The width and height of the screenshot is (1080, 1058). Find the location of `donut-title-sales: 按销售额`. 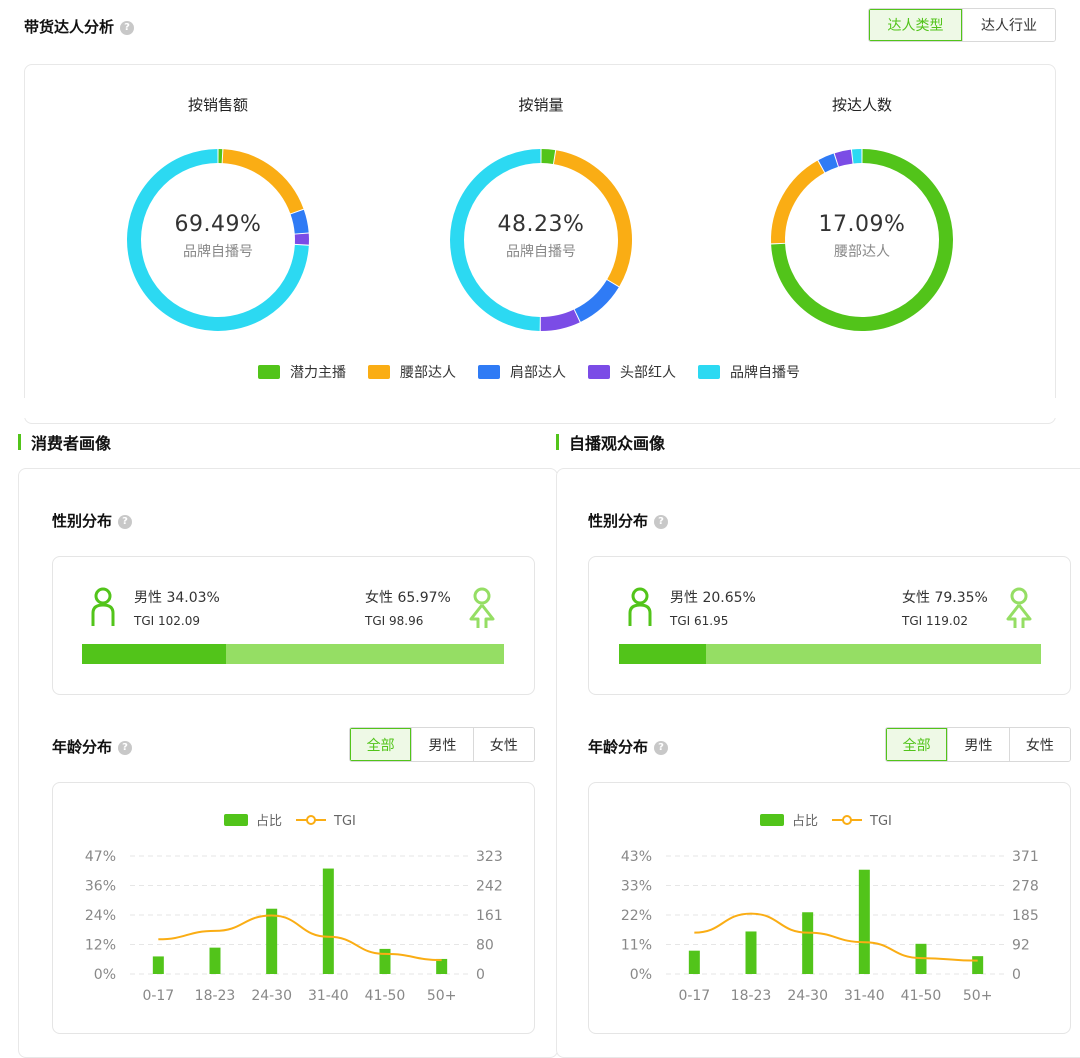

donut-title-sales: 按销售额 is located at coordinates (218, 104).